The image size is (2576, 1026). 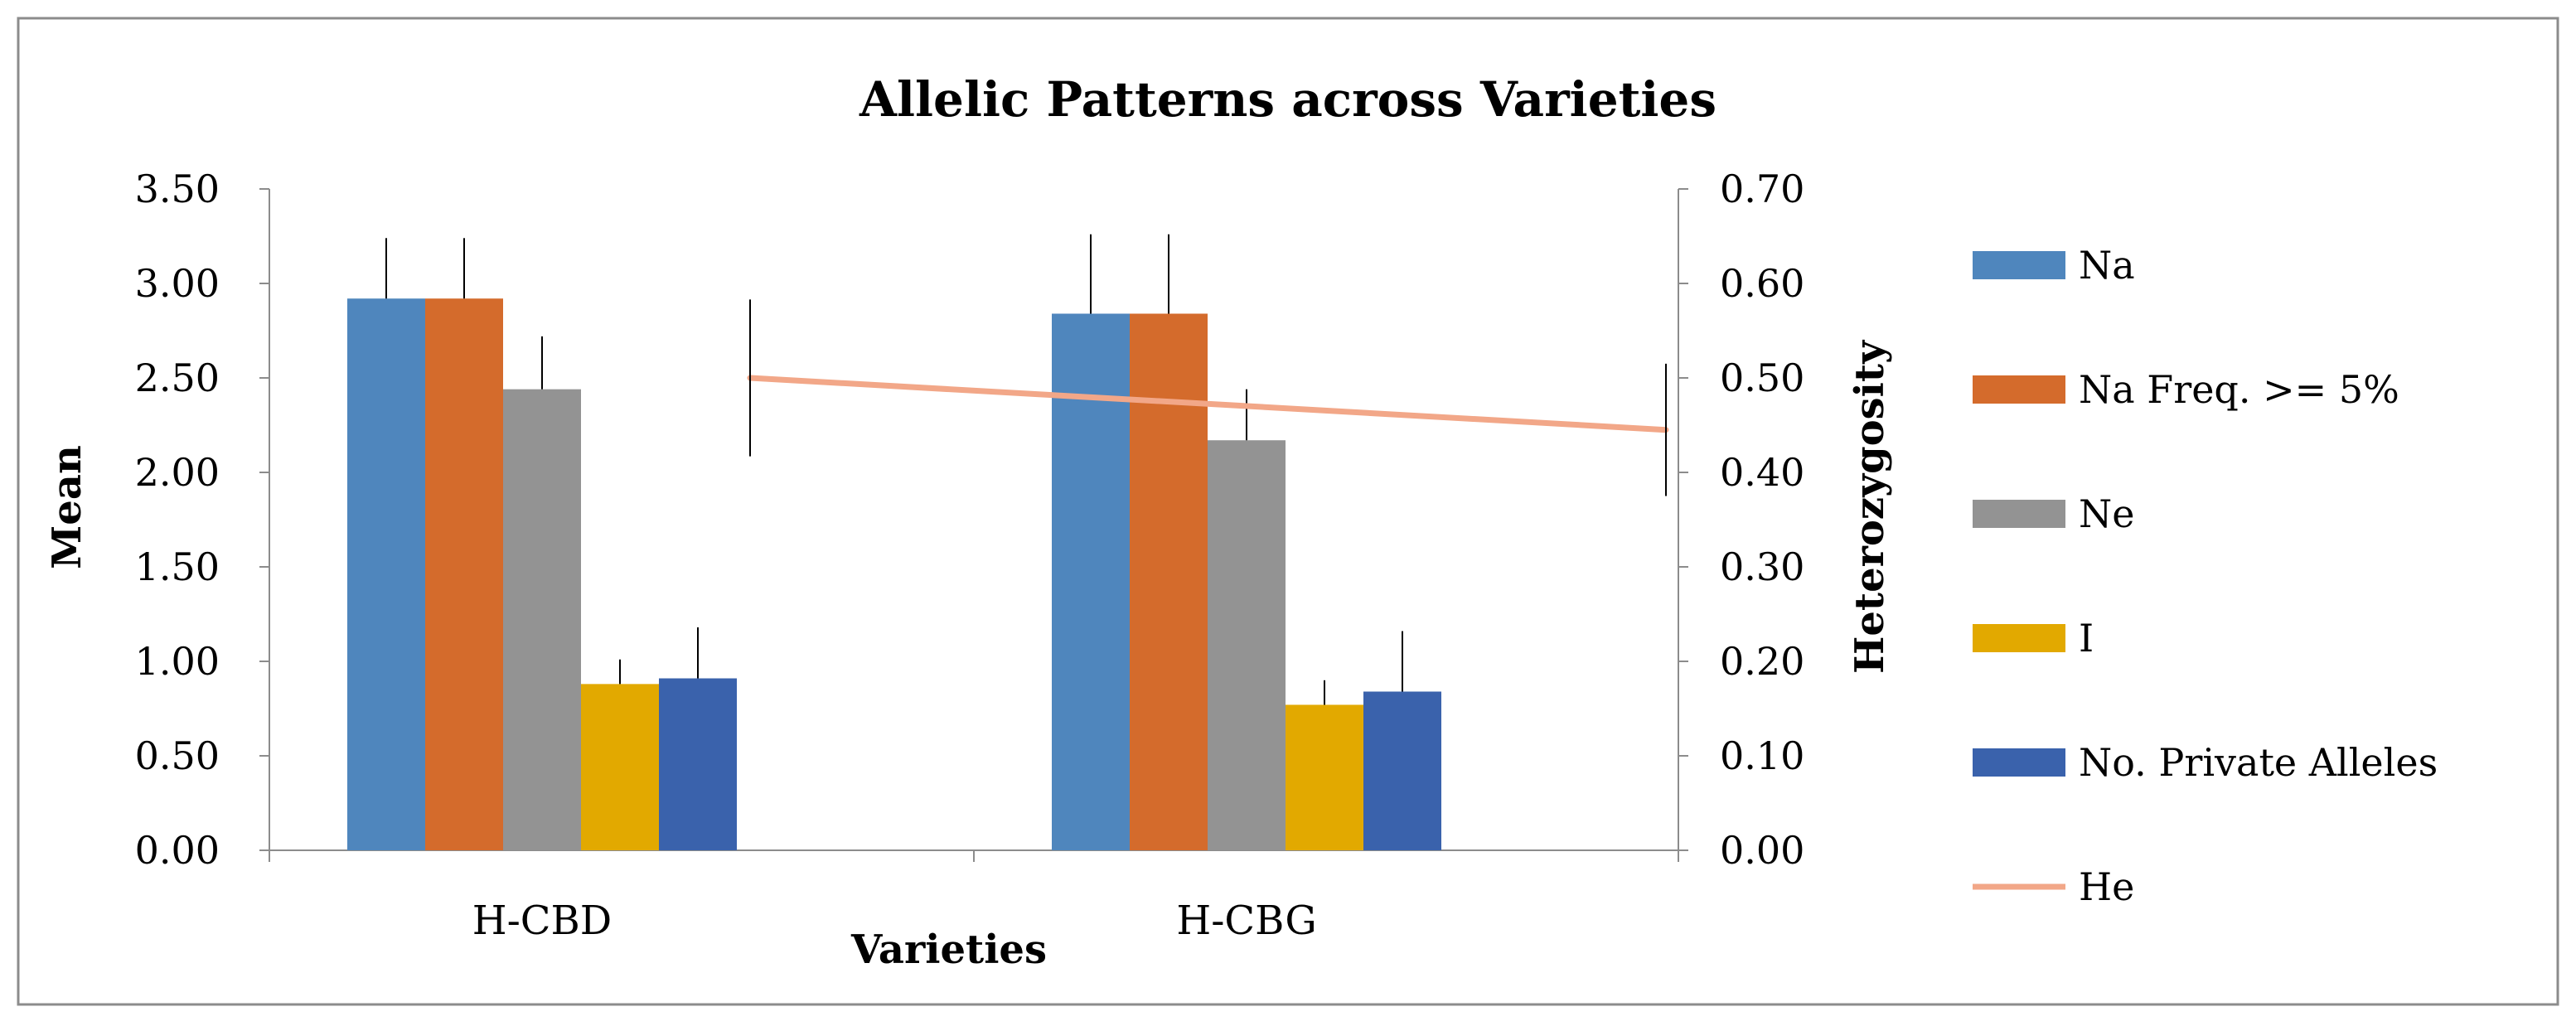 I want to click on chart-title: Allelic Patterns across Varieties, so click(x=1288, y=100).